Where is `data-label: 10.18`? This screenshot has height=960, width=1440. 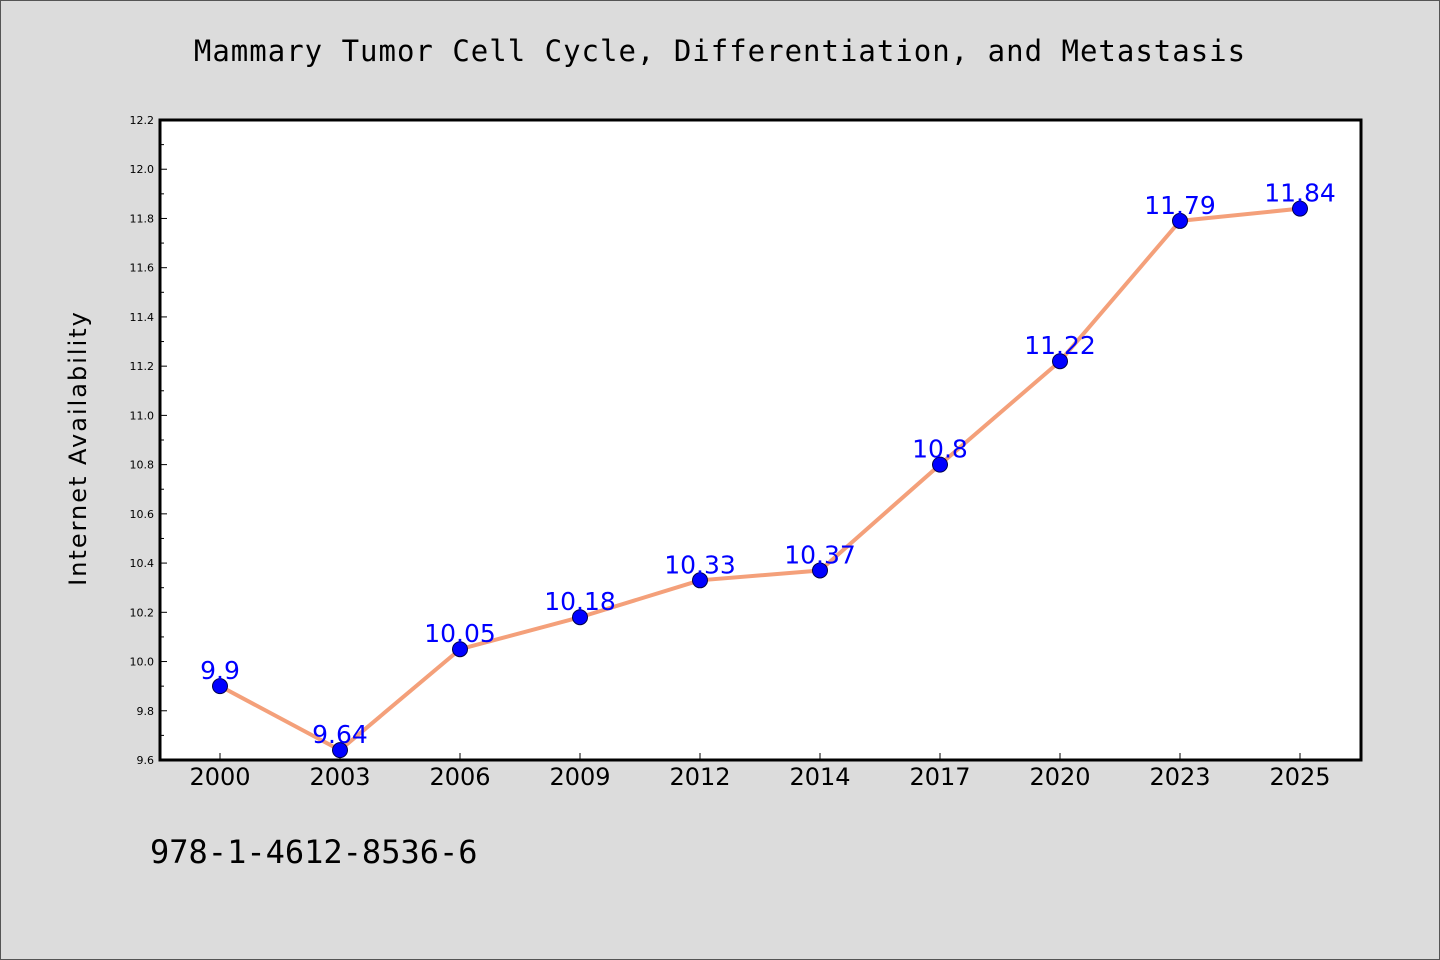
data-label: 10.18 is located at coordinates (580, 601).